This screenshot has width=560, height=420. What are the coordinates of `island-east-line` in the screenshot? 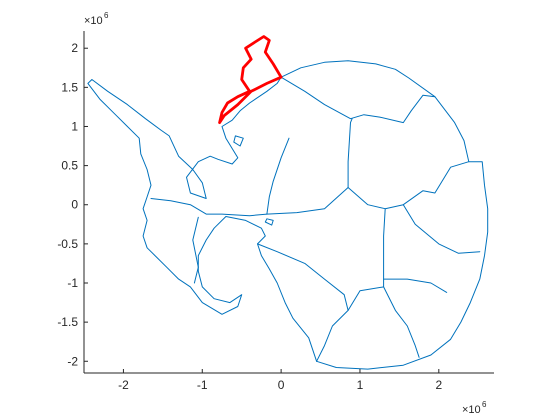 It's located at (269, 222).